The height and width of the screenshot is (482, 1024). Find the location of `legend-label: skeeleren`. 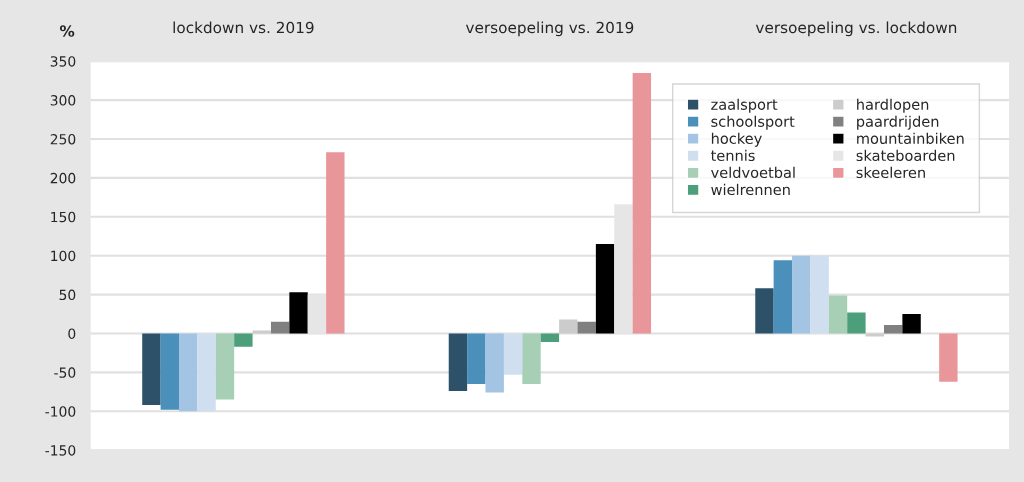

legend-label: skeeleren is located at coordinates (890, 172).